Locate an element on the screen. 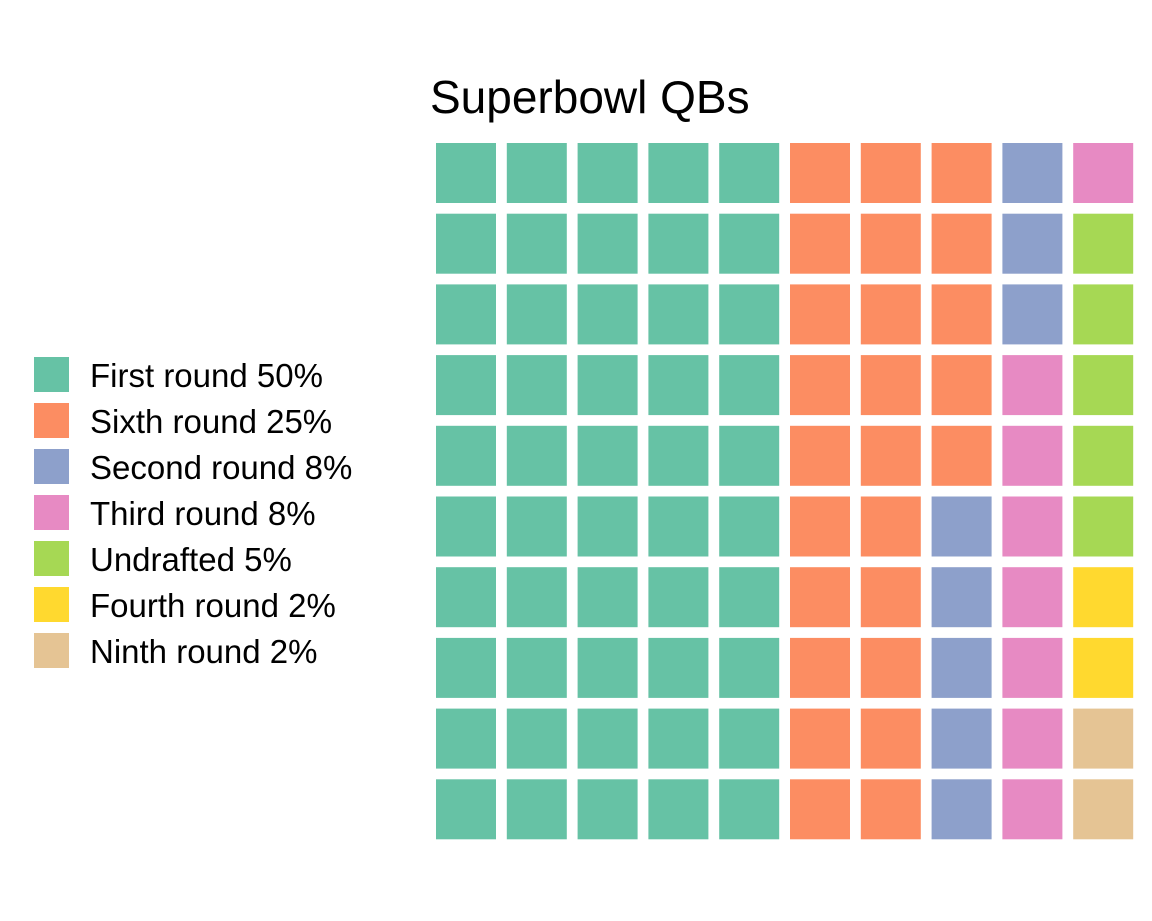 This screenshot has width=1152, height=921. legend-label: Sixth round 25% is located at coordinates (211, 421).